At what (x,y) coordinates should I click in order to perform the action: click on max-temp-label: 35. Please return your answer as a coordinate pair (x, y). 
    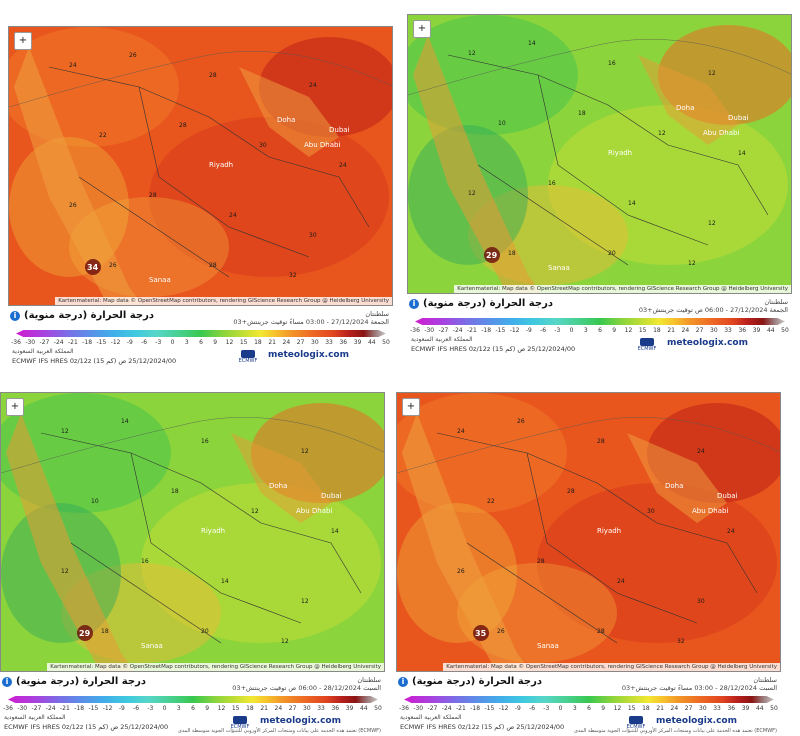
    Looking at the image, I should click on (481, 633).